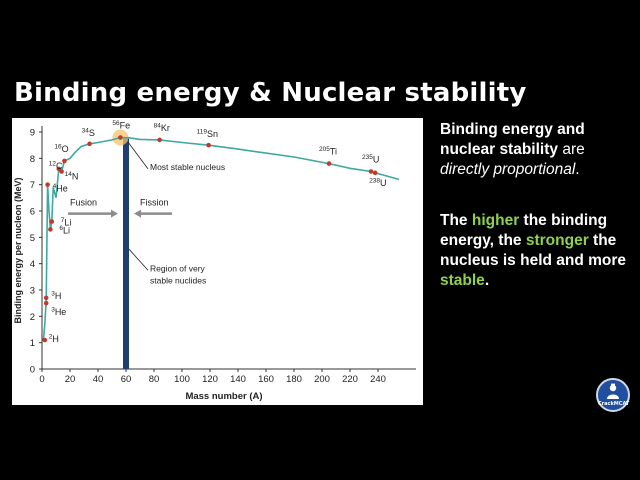 Image resolution: width=640 pixels, height=480 pixels. Describe the element at coordinates (266, 379) in the screenshot. I see `x-tick-label: 160` at that location.